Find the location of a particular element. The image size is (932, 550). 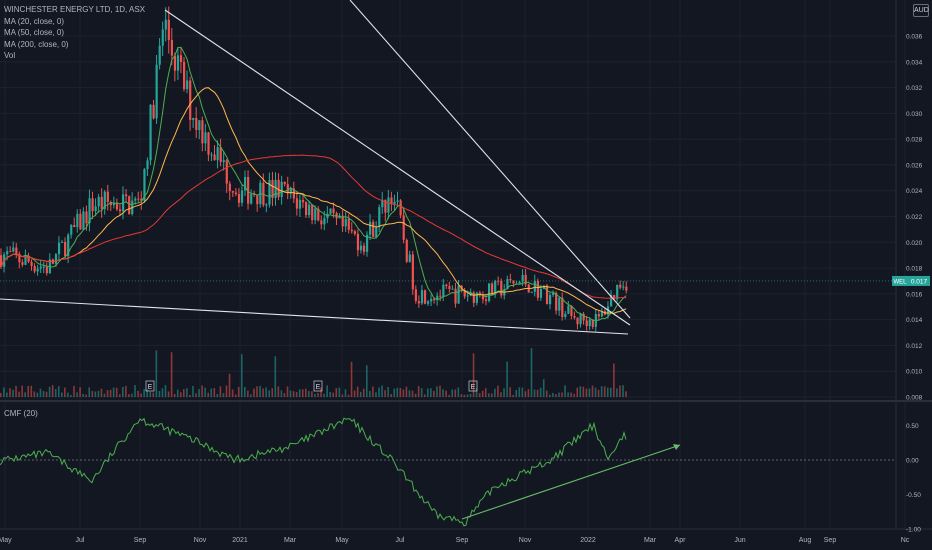

y-tick-label: 0.014 is located at coordinates (914, 320).